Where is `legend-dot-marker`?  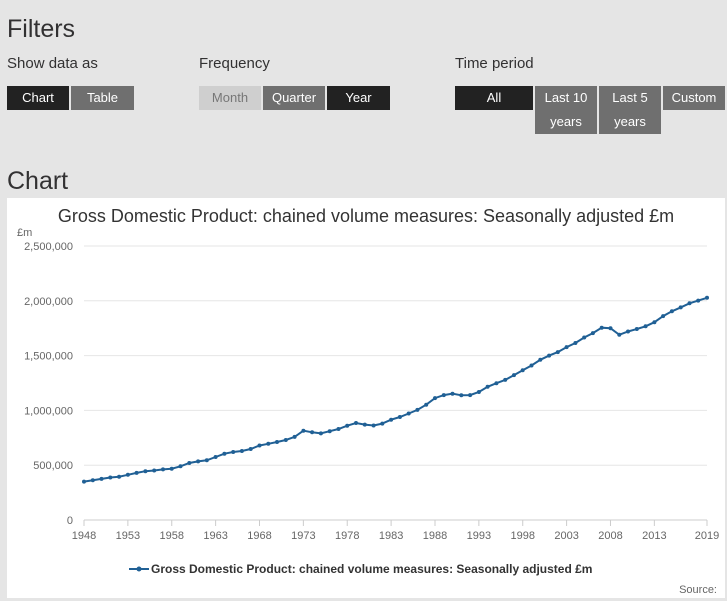
legend-dot-marker is located at coordinates (139, 569).